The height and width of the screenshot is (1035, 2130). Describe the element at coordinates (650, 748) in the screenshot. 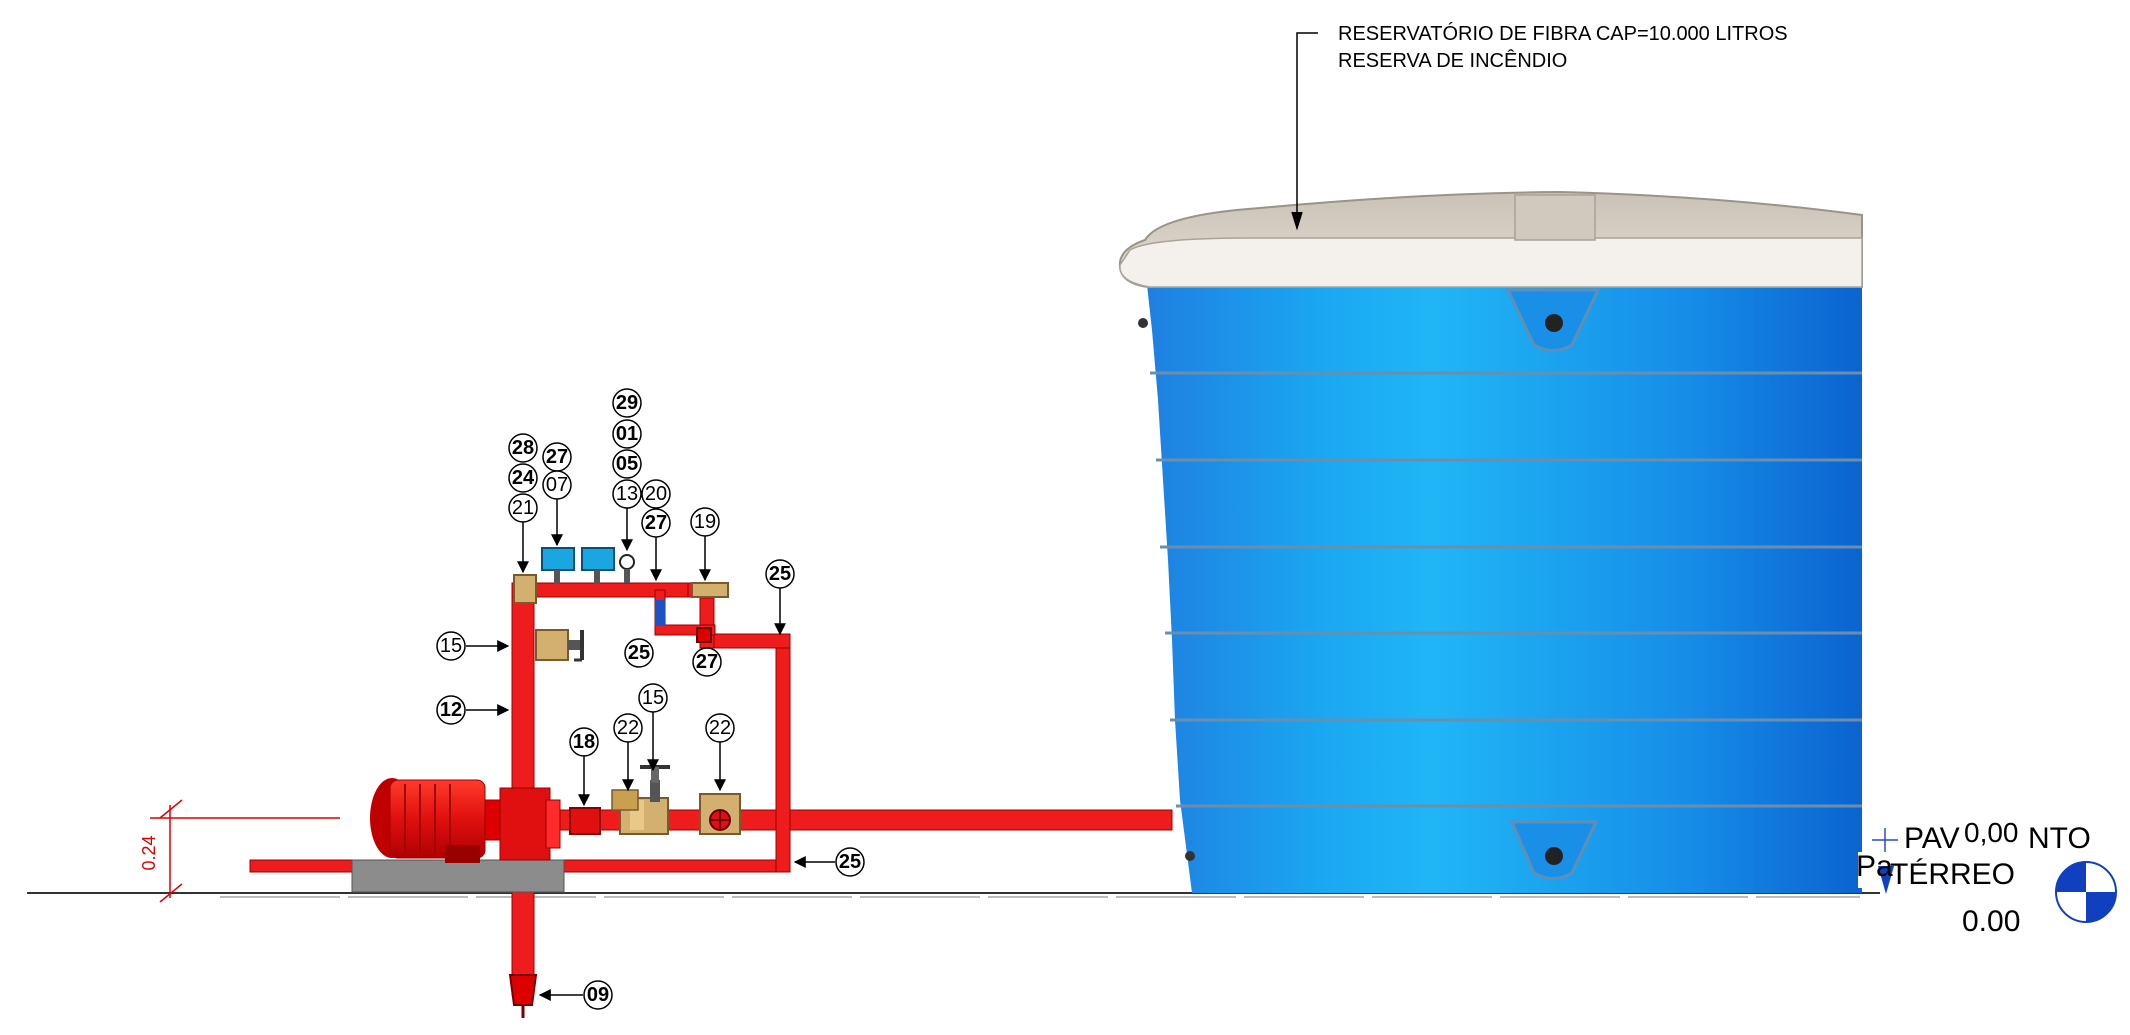

I see `tag-leaders` at that location.